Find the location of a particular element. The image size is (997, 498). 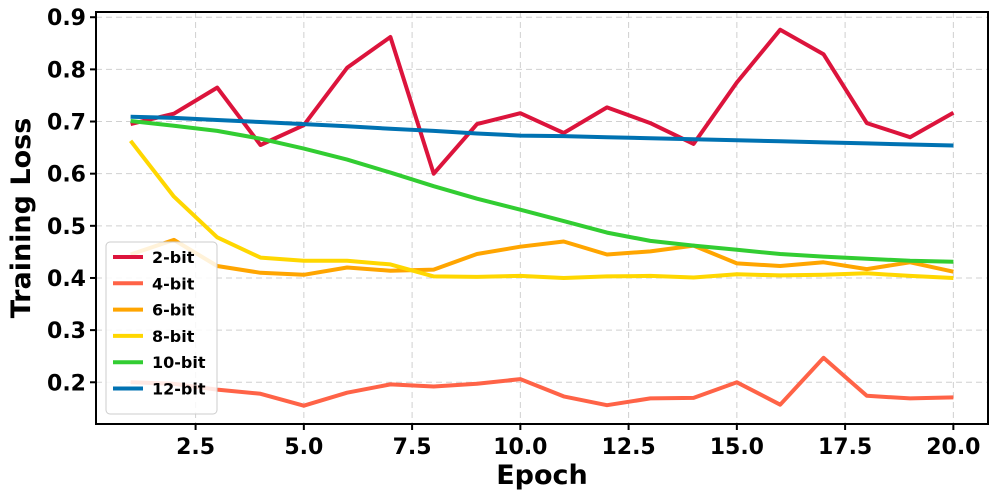

x-tick-label: 12.5 is located at coordinates (628, 447).